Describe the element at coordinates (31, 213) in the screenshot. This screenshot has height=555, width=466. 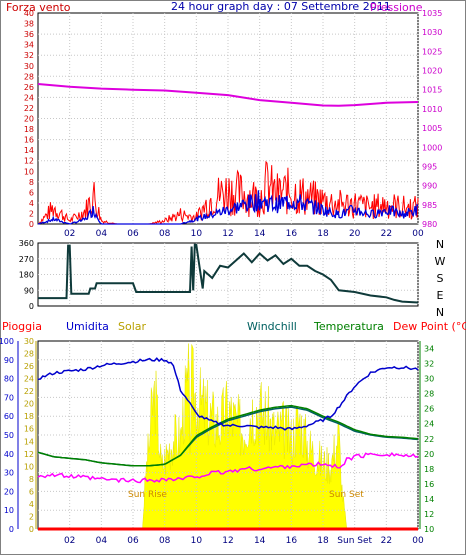
I see `wind-axis-tick: 2` at that location.